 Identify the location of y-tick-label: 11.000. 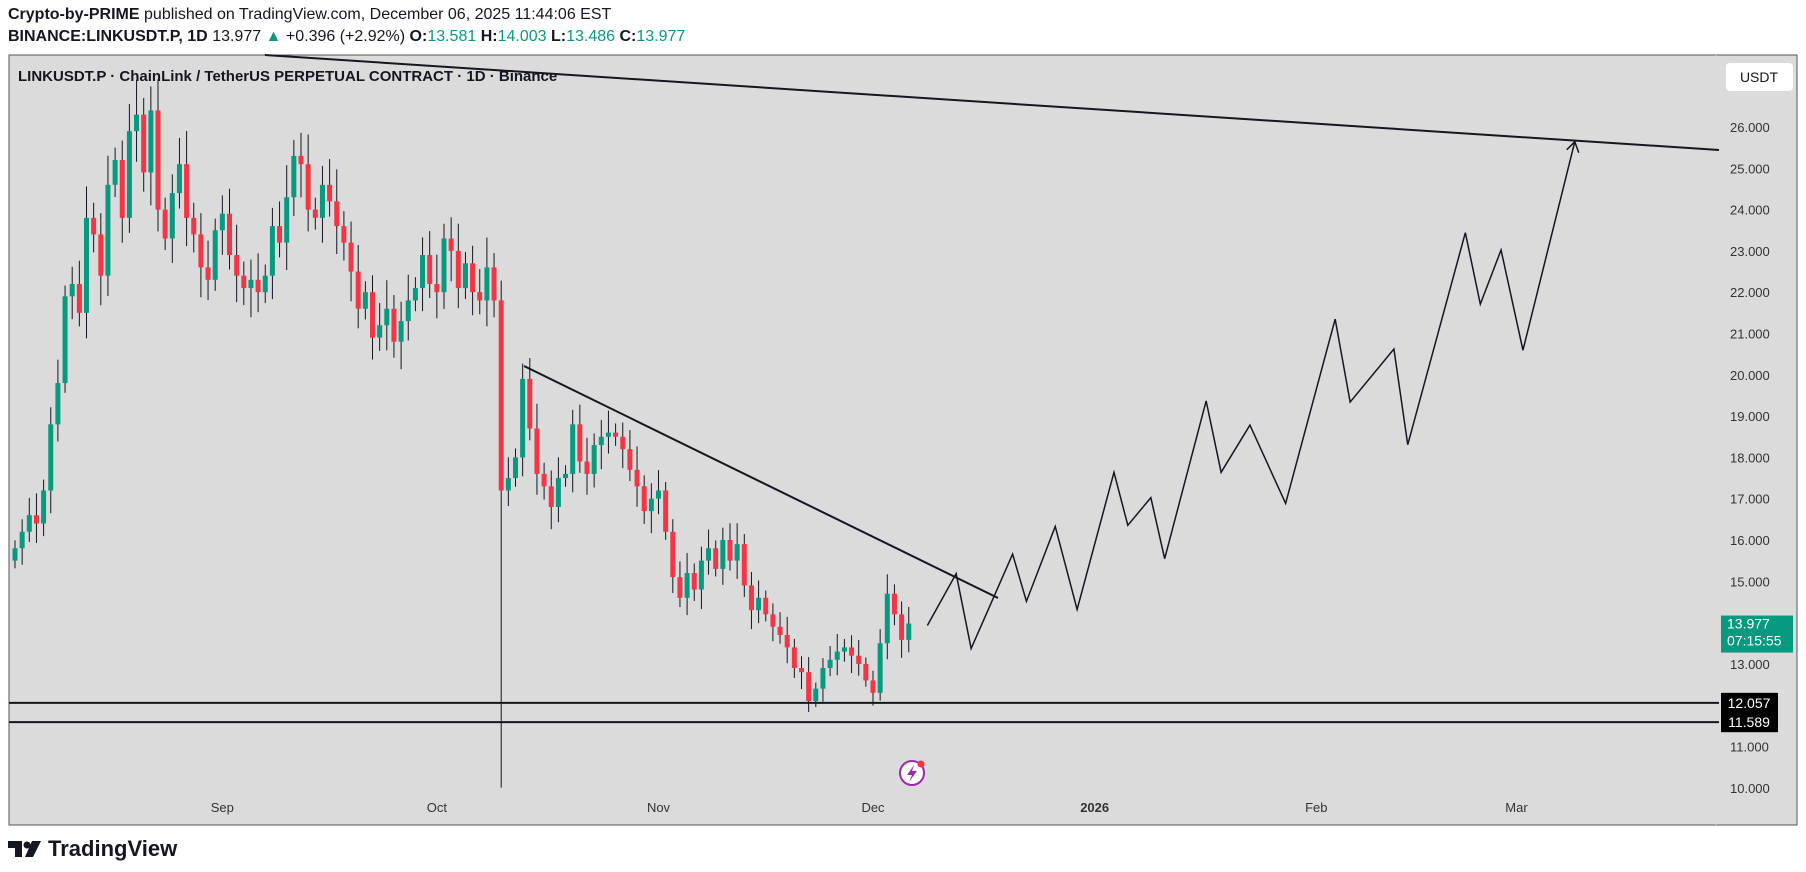
(1749, 747).